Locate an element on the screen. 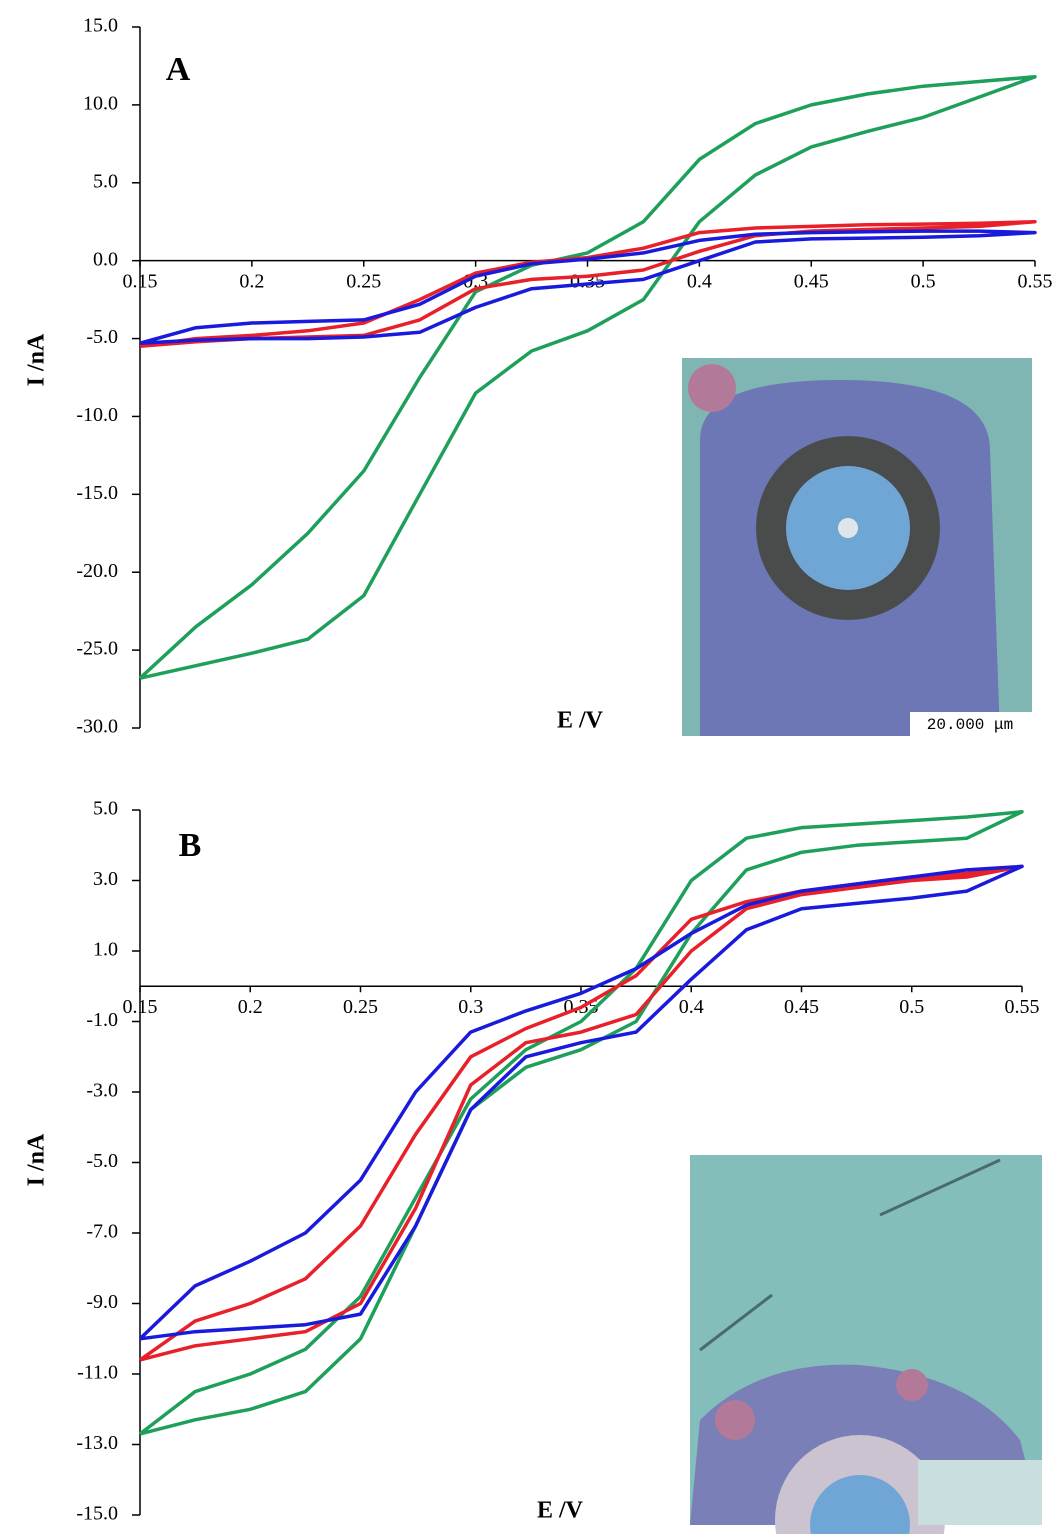  svg-text: 20.000 μm is located at coordinates (970, 725).